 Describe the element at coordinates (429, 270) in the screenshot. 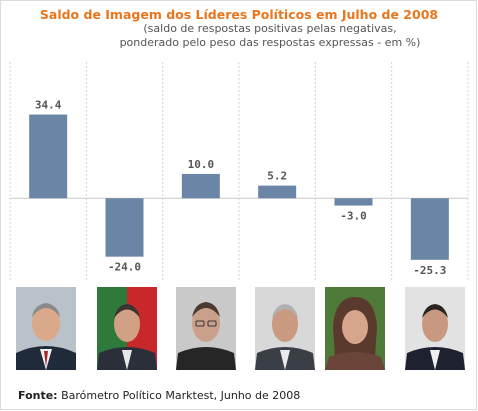

I see `value-label-6: -25.3` at that location.